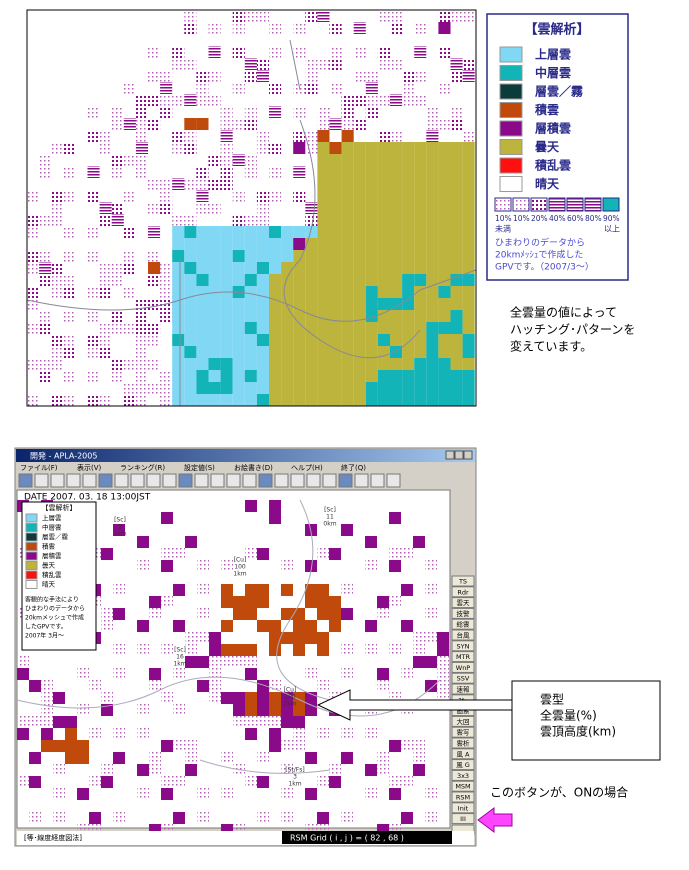 This screenshot has width=689, height=870. I want to click on menu-item: ファイル(F), so click(39, 468).